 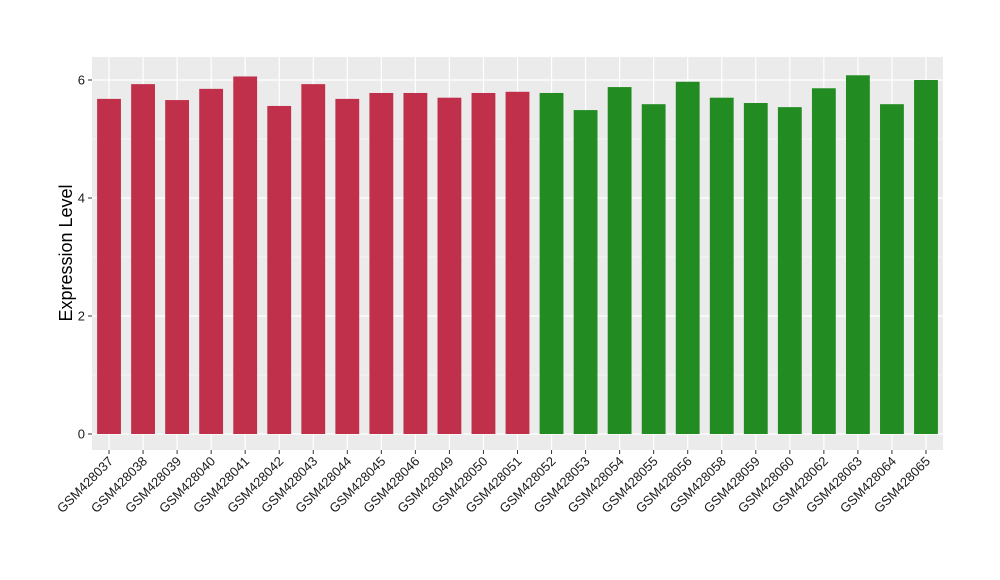 What do you see at coordinates (551, 263) in the screenshot?
I see `bar-GSM428052` at bounding box center [551, 263].